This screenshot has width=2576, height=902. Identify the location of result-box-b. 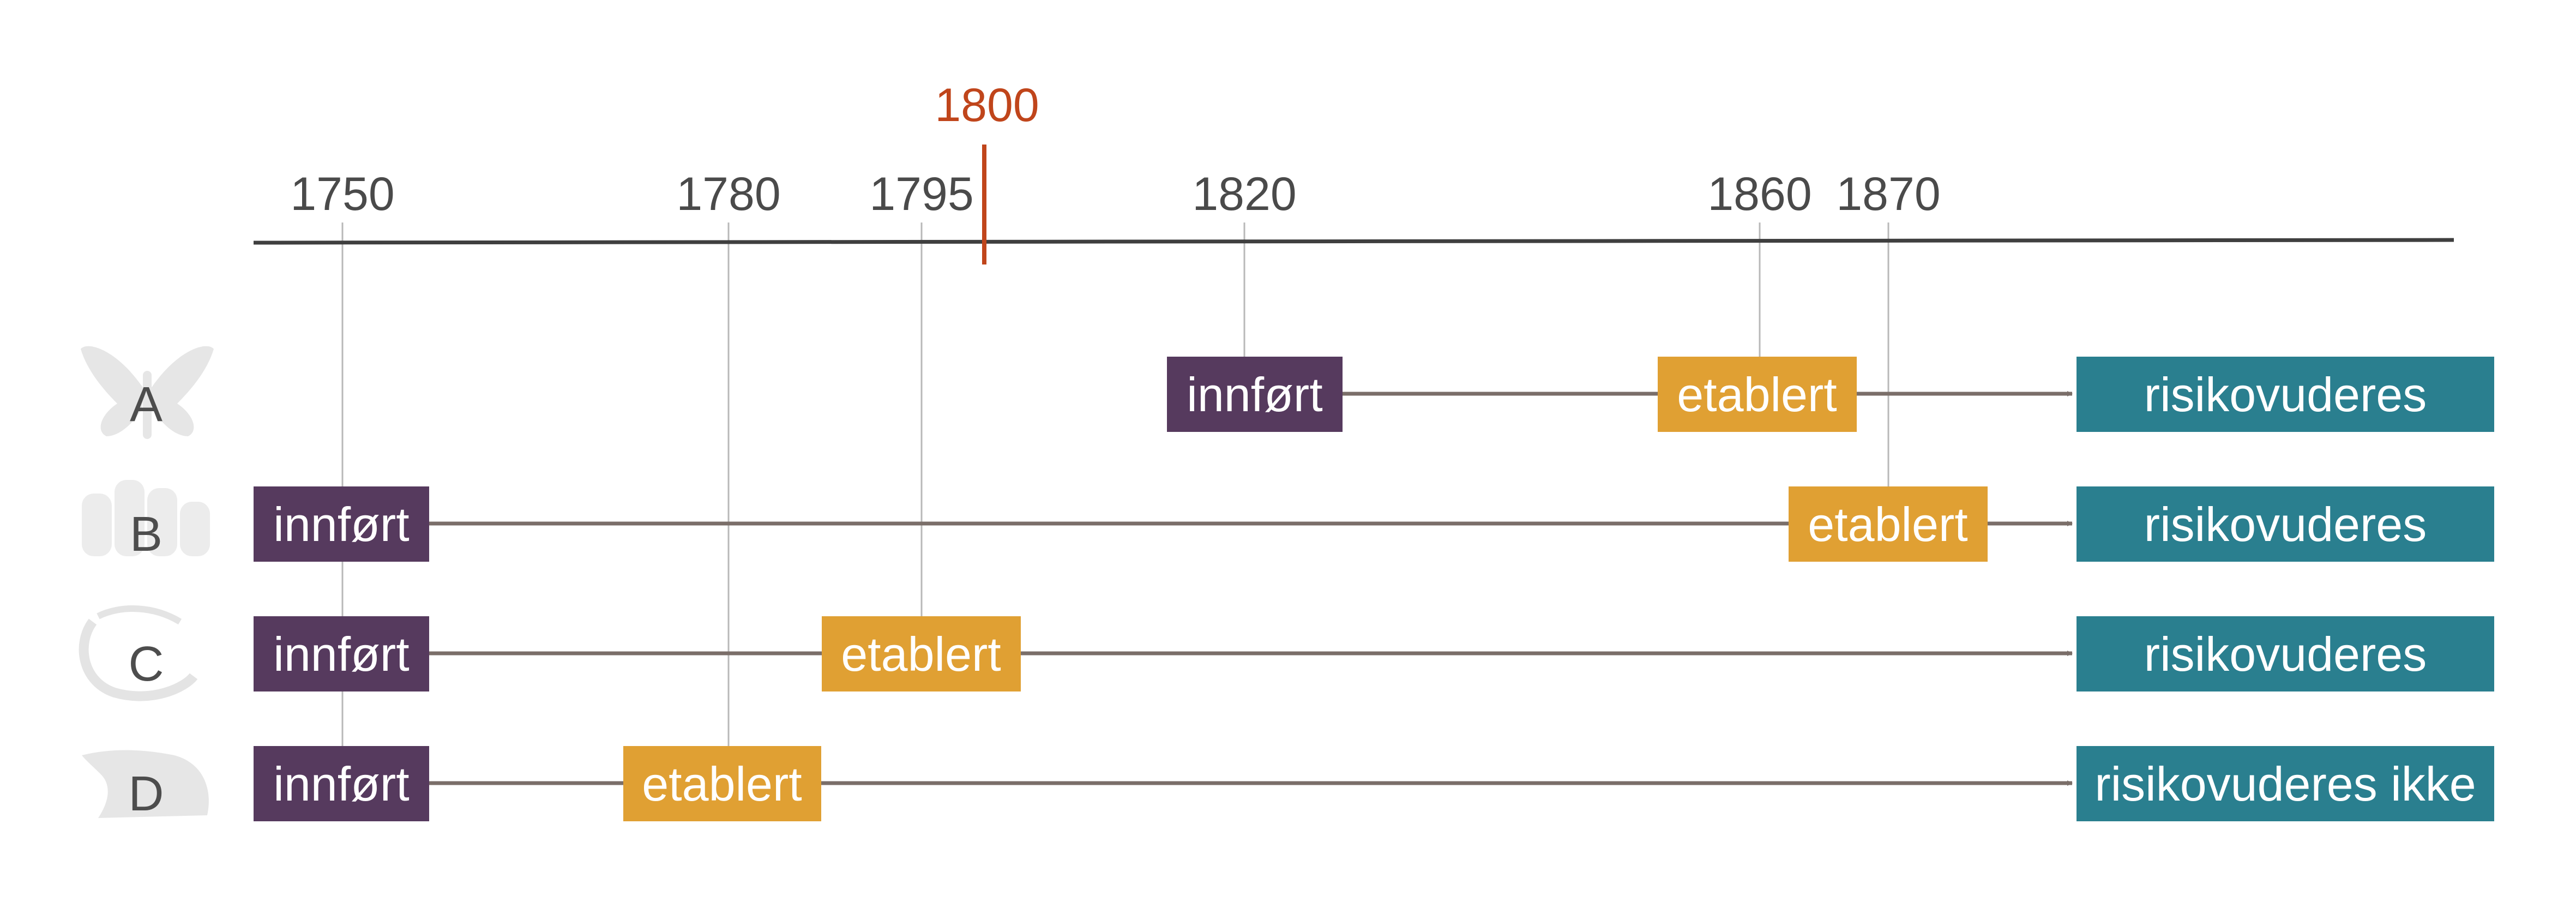
(2285, 524).